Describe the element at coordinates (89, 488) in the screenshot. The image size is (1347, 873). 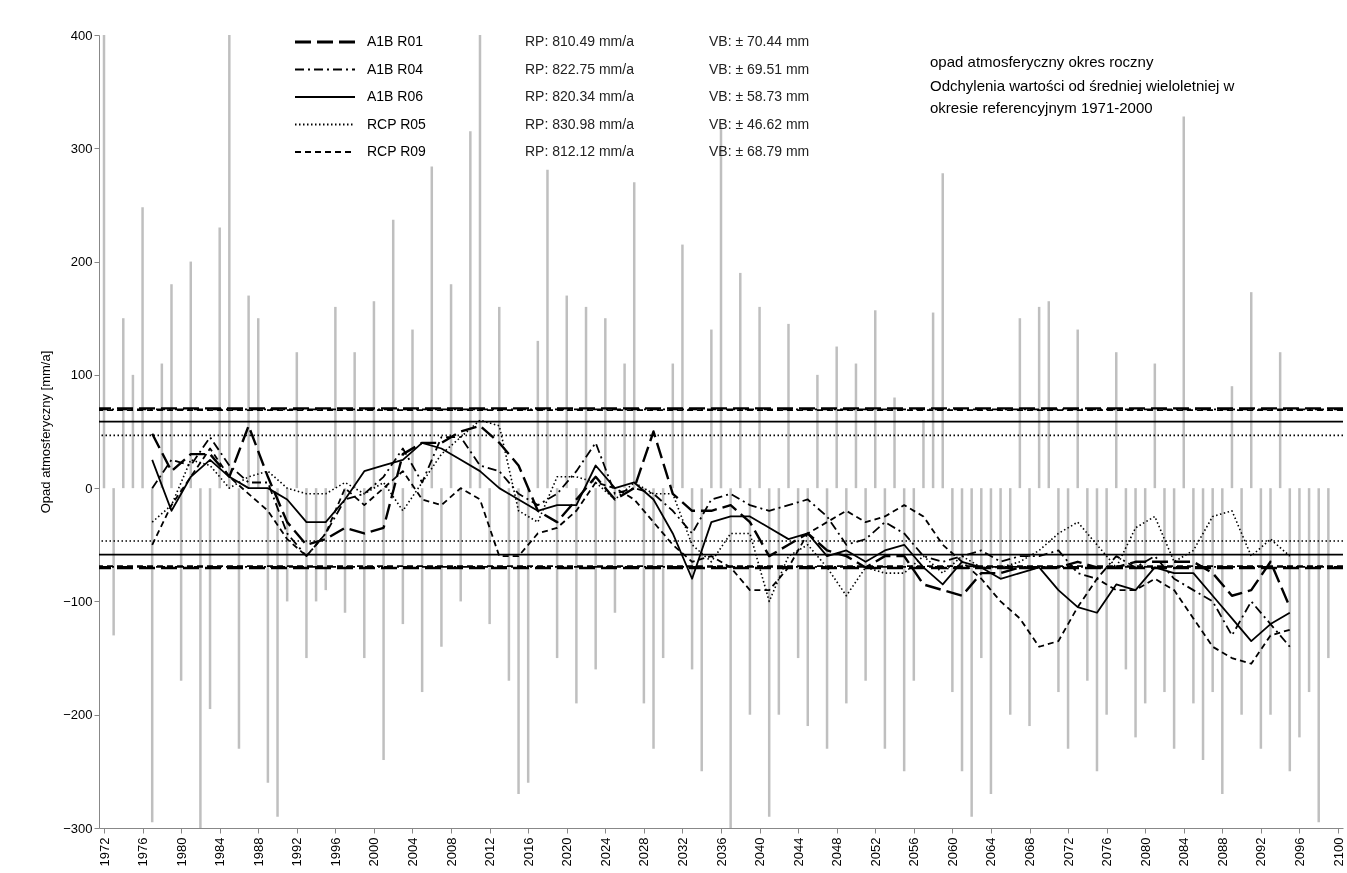
I see `y-tick-label: 0` at that location.